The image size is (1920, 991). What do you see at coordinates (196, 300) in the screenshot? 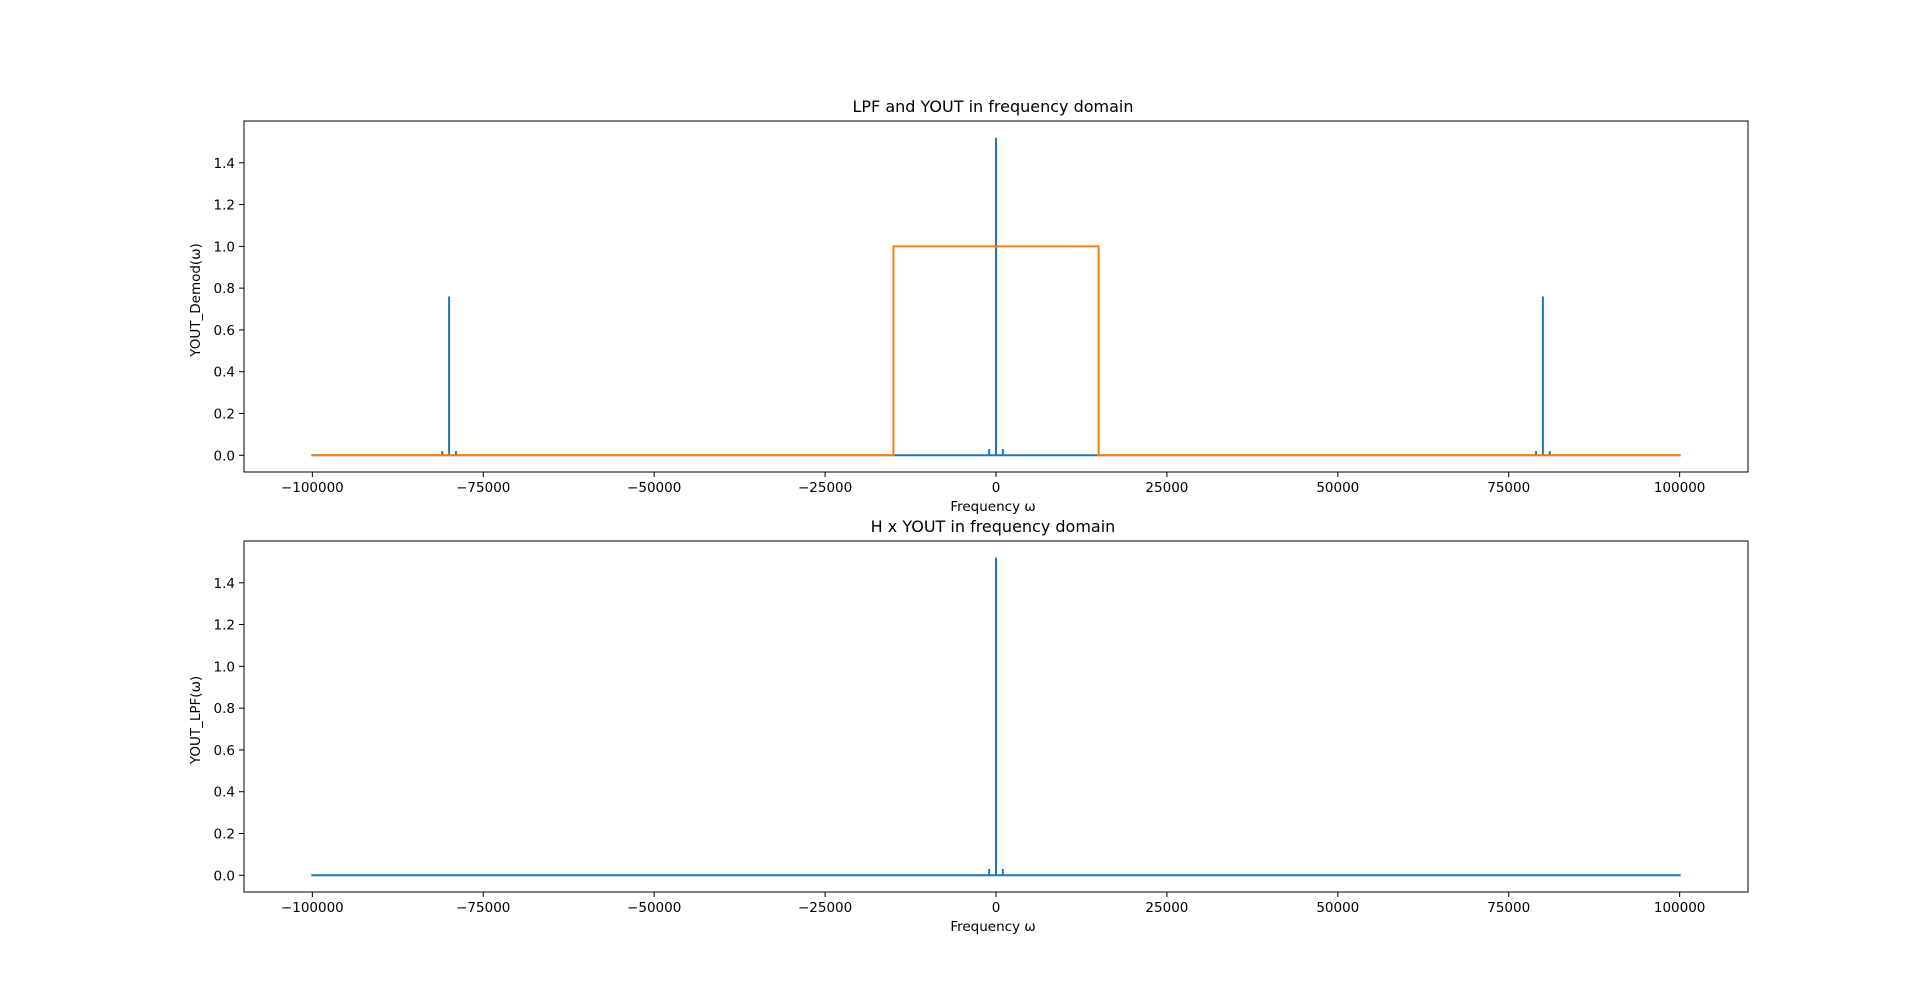
I see `top-chart-ylabel: YOUT_Demod(ω)` at bounding box center [196, 300].